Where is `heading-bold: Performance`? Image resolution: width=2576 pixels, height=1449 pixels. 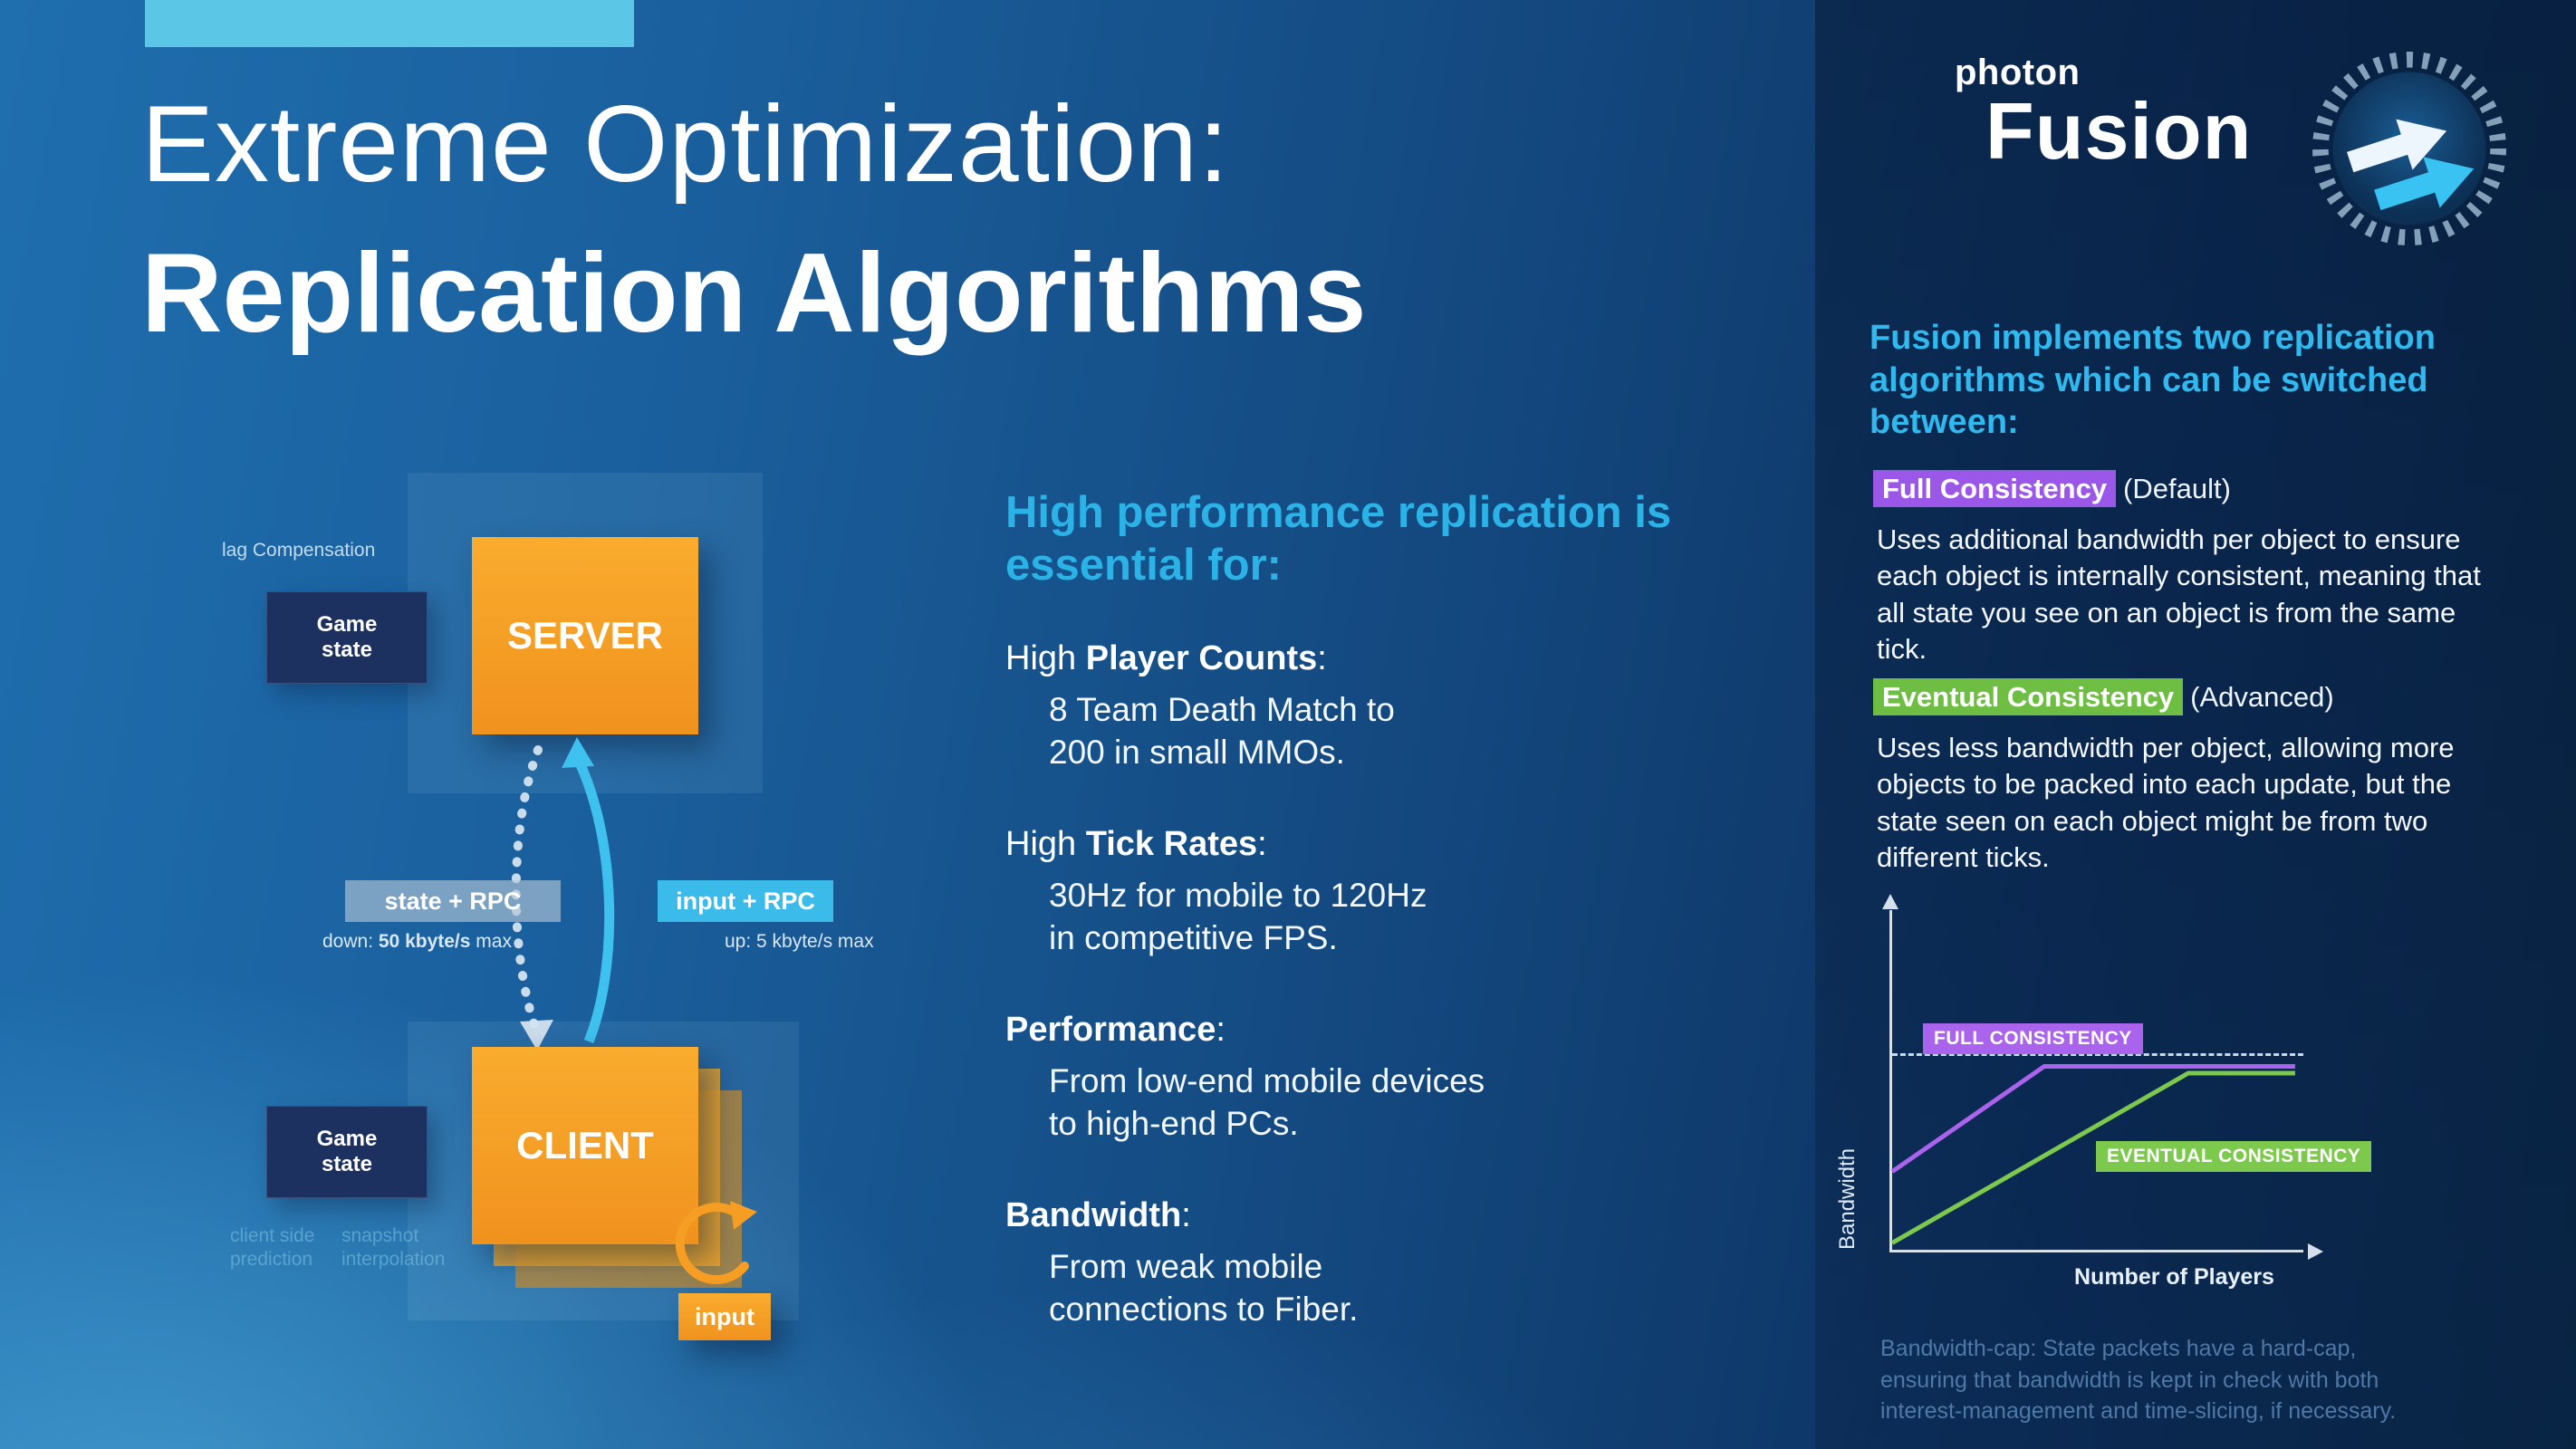
heading-bold: Performance is located at coordinates (1110, 1029).